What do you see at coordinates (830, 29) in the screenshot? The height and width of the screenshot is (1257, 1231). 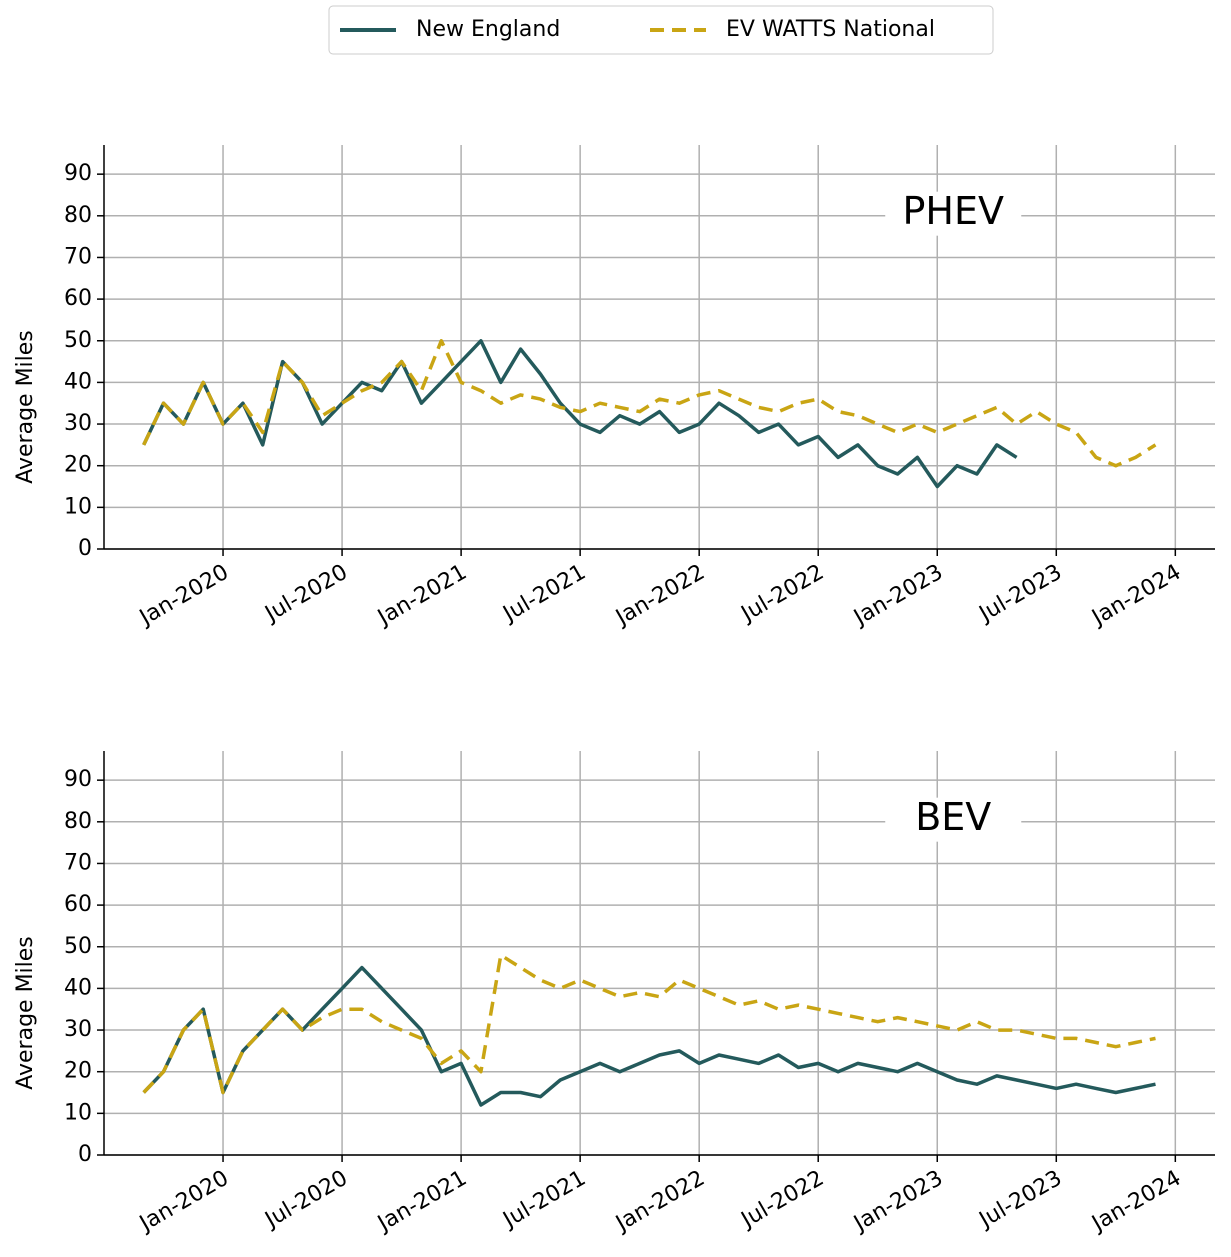 I see `legend-label: EV WATTS National` at bounding box center [830, 29].